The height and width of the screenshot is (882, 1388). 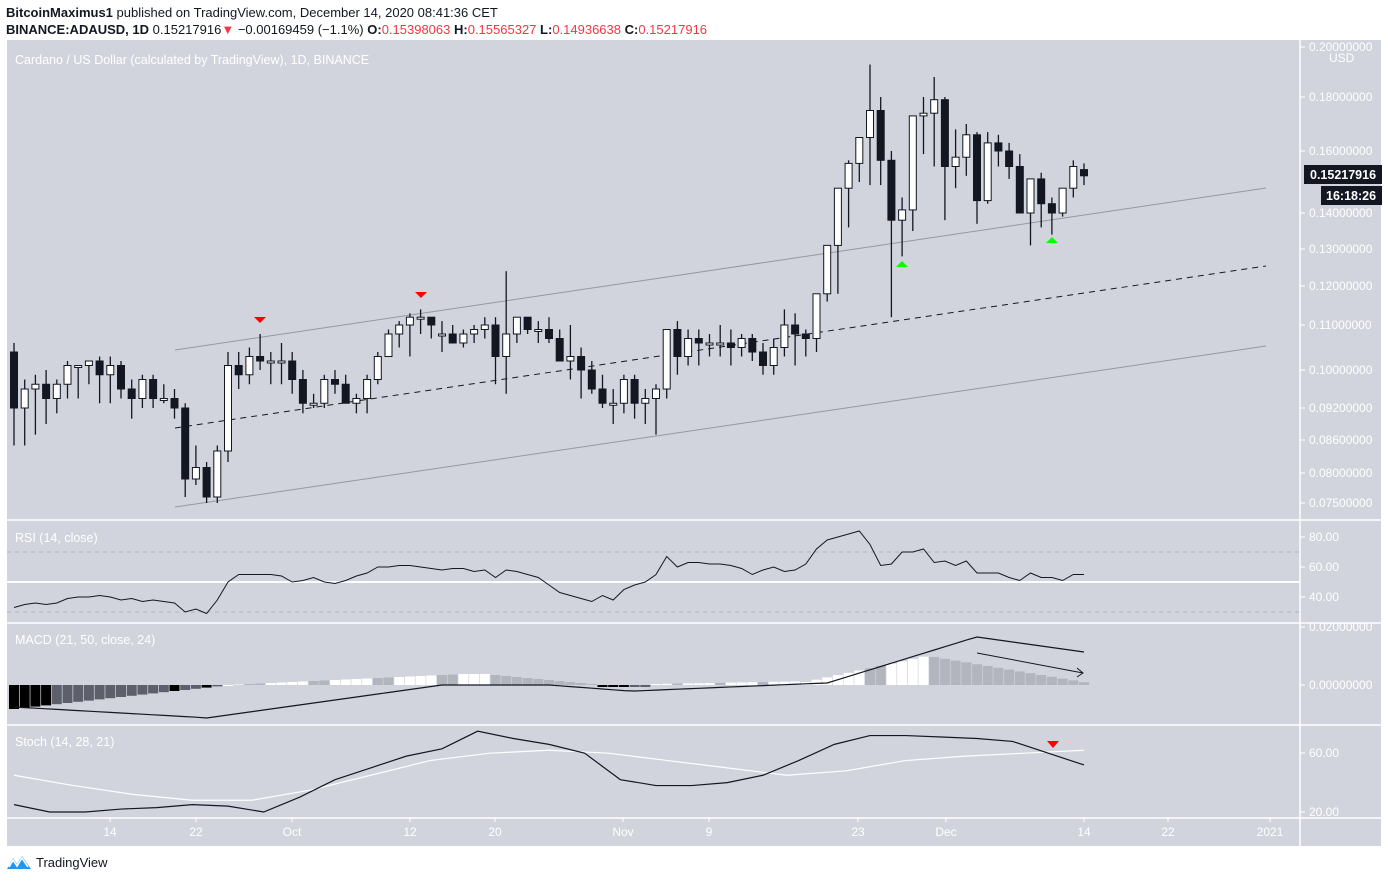 I want to click on open-value: 0.15398063, so click(x=416, y=29).